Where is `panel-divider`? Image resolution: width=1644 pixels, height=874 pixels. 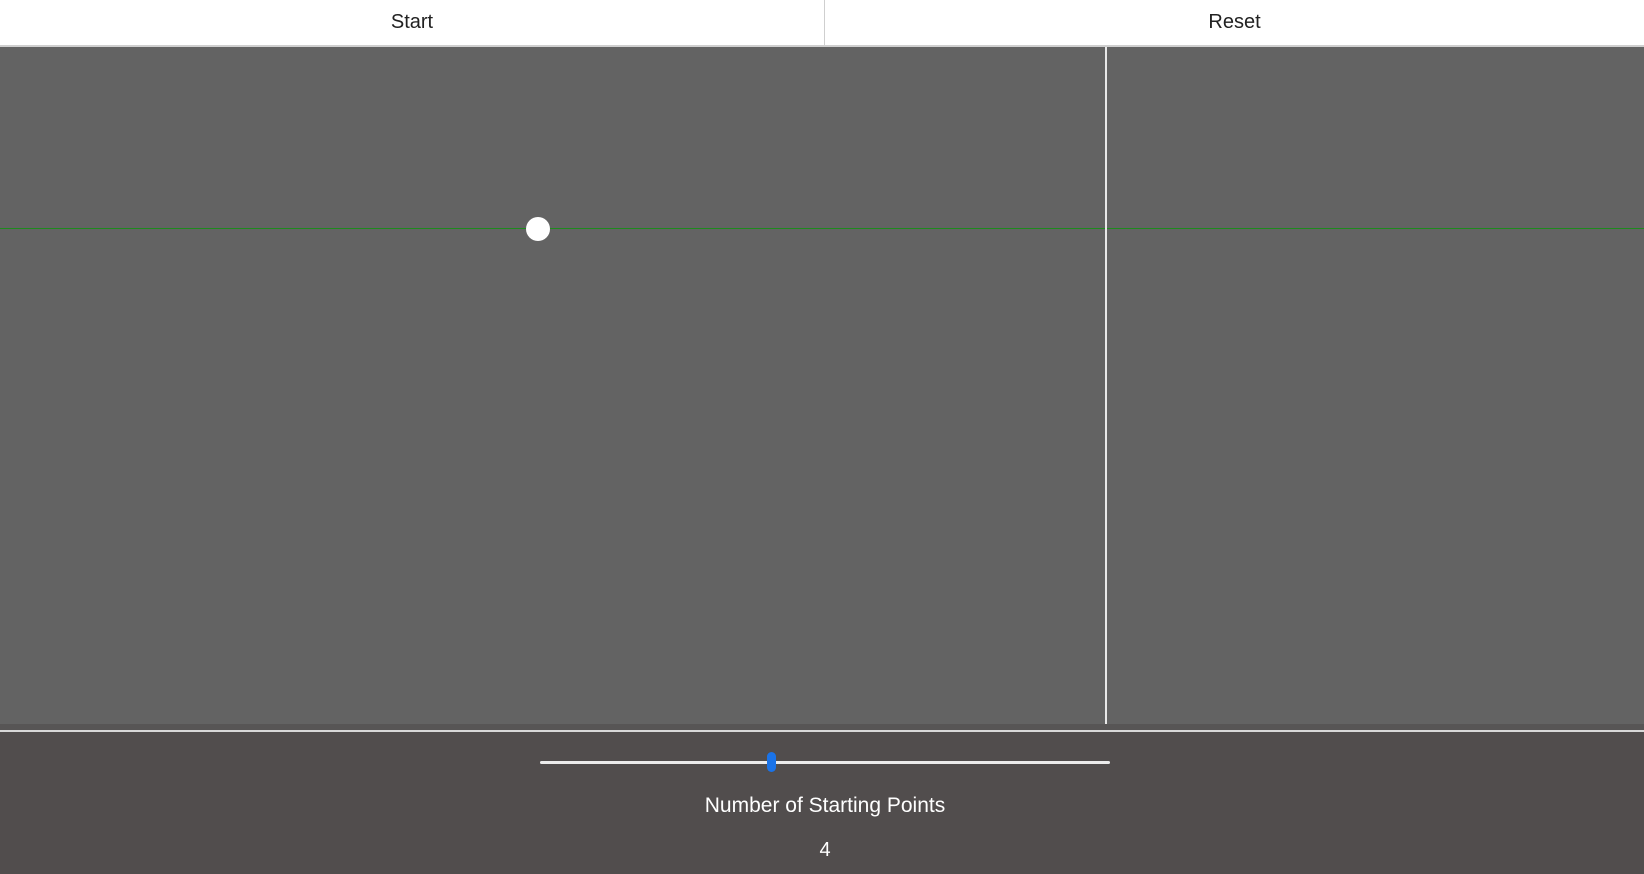
panel-divider is located at coordinates (822, 728).